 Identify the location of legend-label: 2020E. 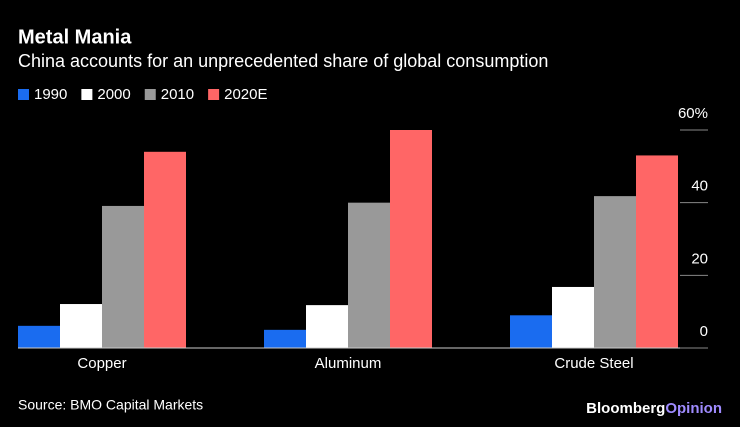
(245, 94).